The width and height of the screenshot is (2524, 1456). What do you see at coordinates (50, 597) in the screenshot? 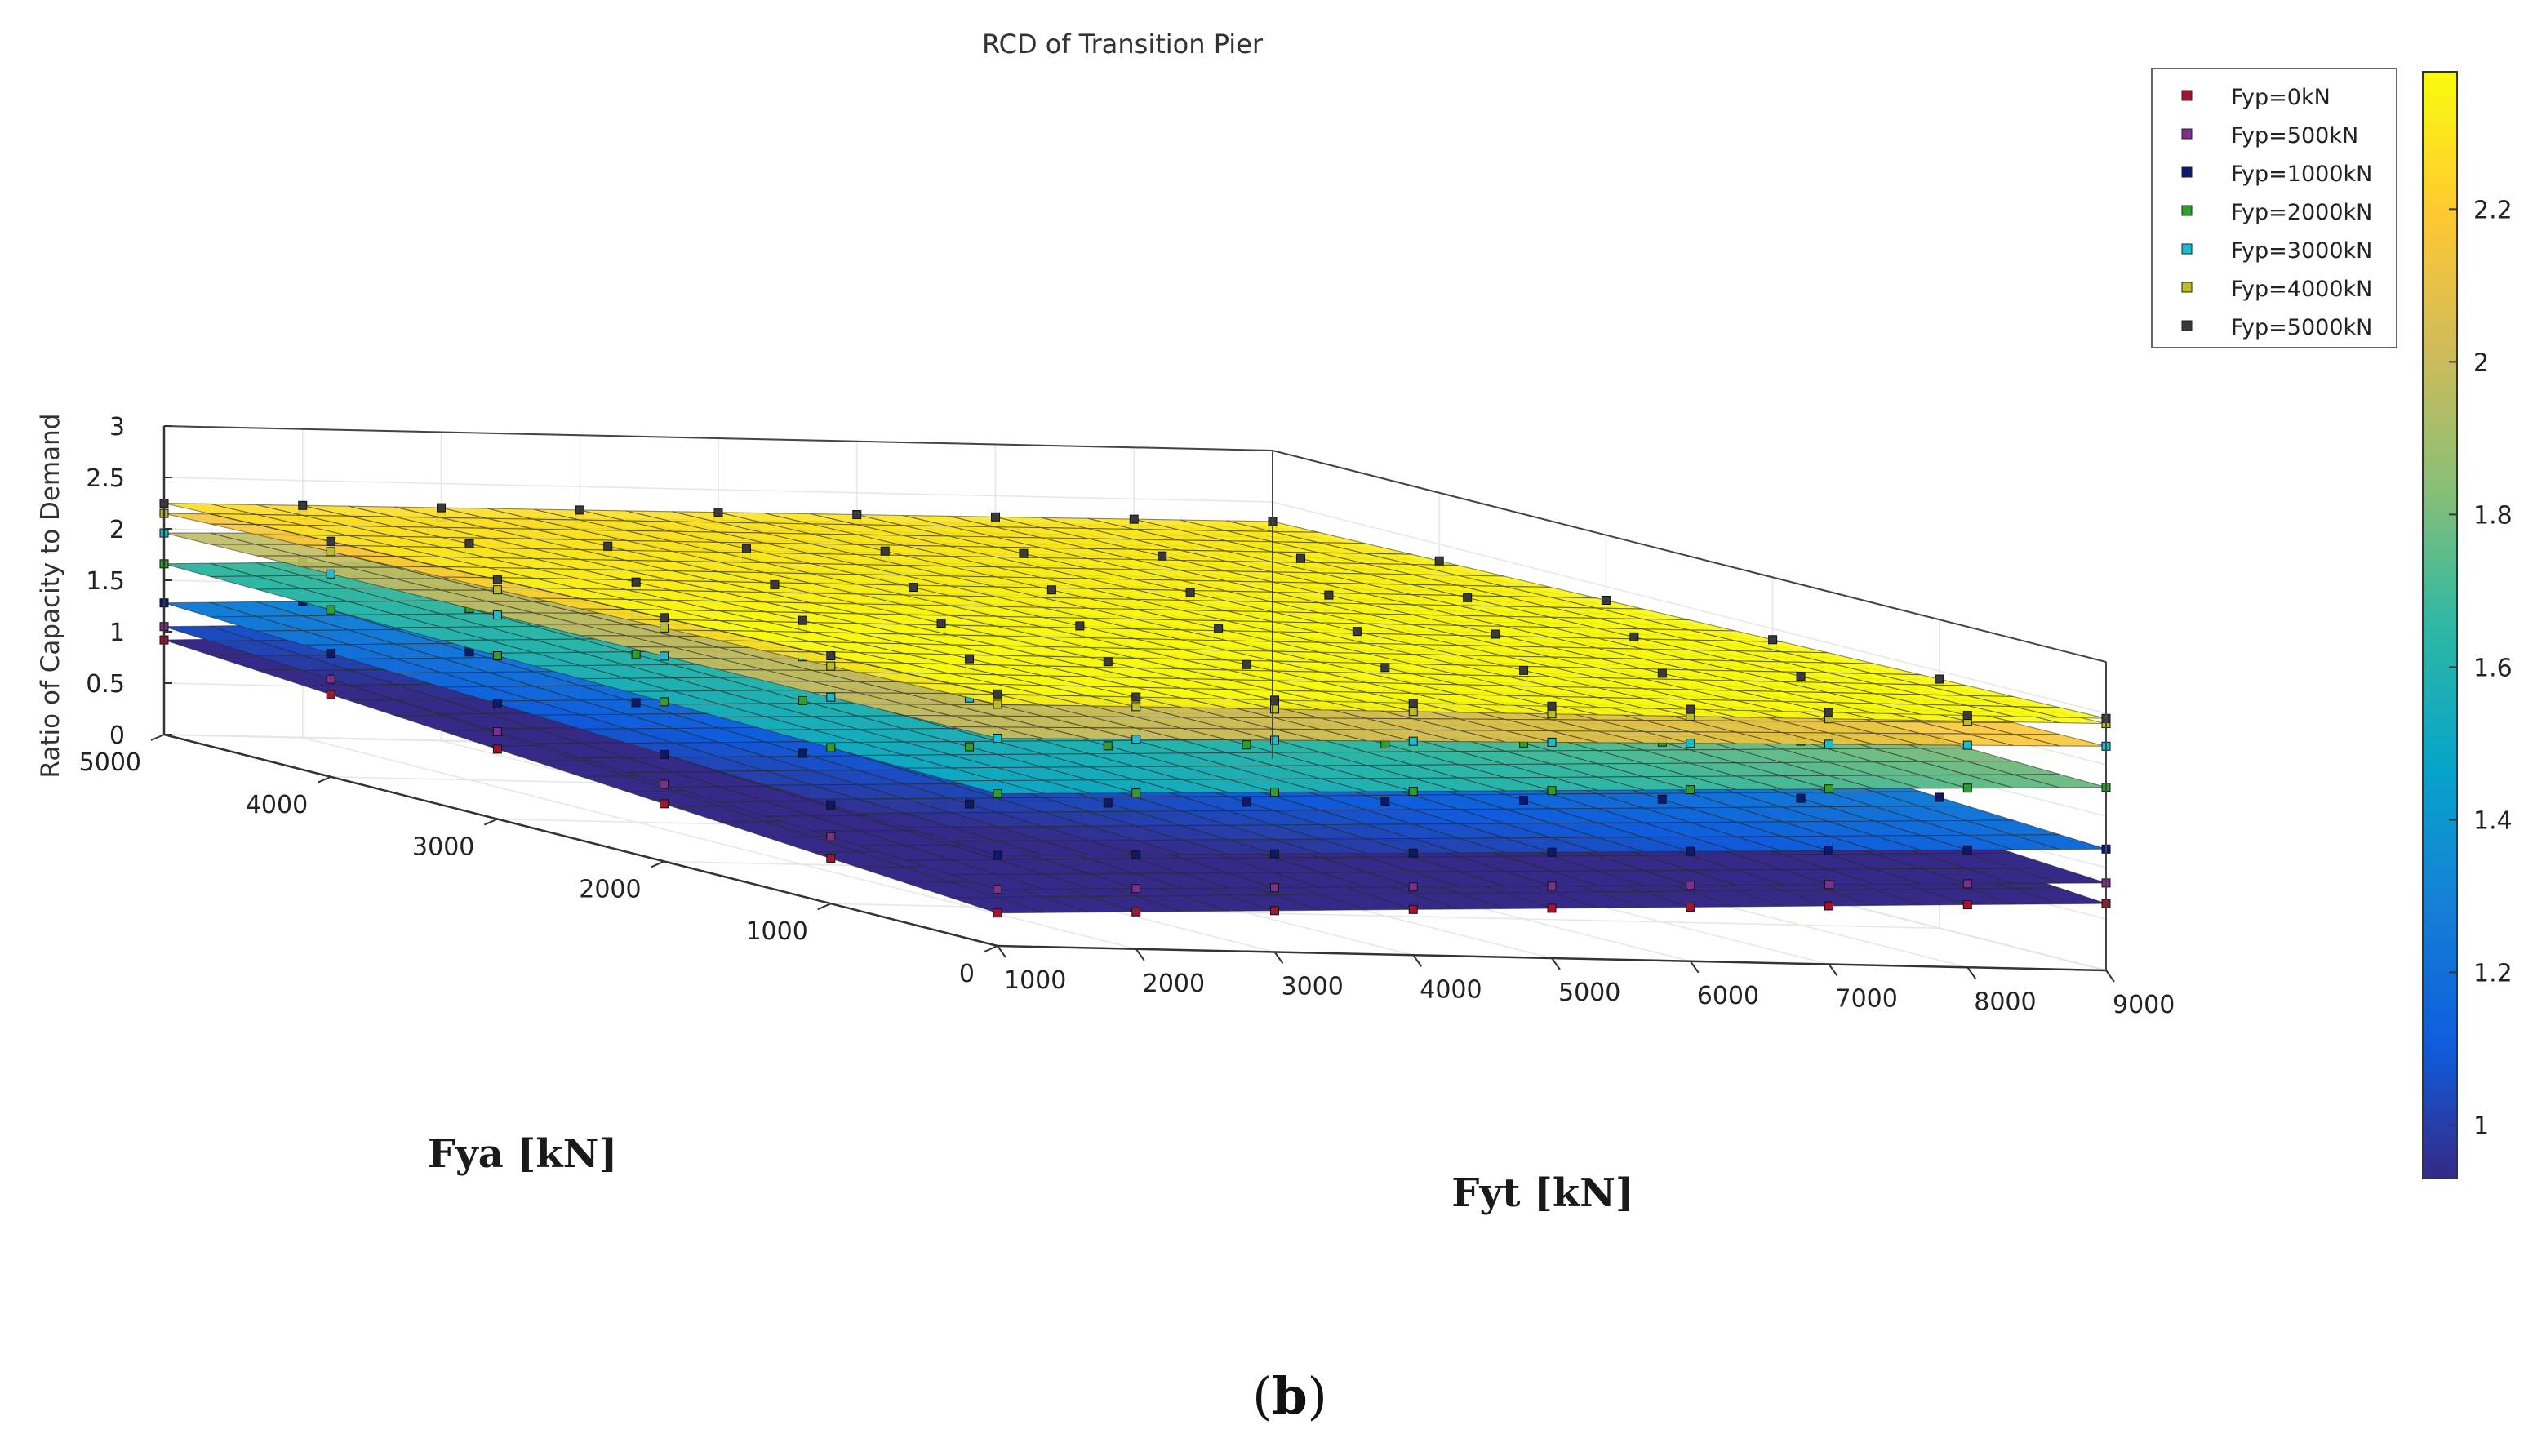
I see `z-axis-label: Ratio of Capacity to Demand` at bounding box center [50, 597].